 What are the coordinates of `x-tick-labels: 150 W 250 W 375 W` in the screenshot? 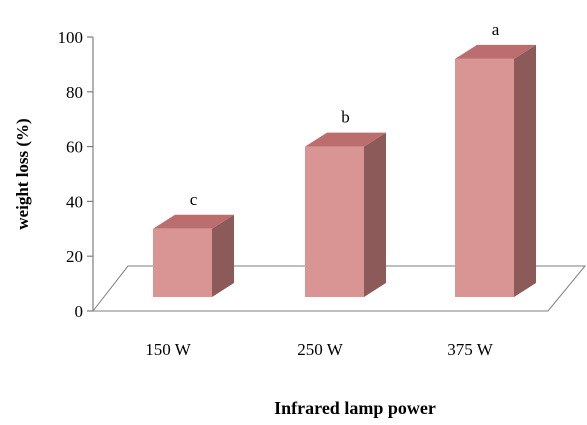 It's located at (319, 349).